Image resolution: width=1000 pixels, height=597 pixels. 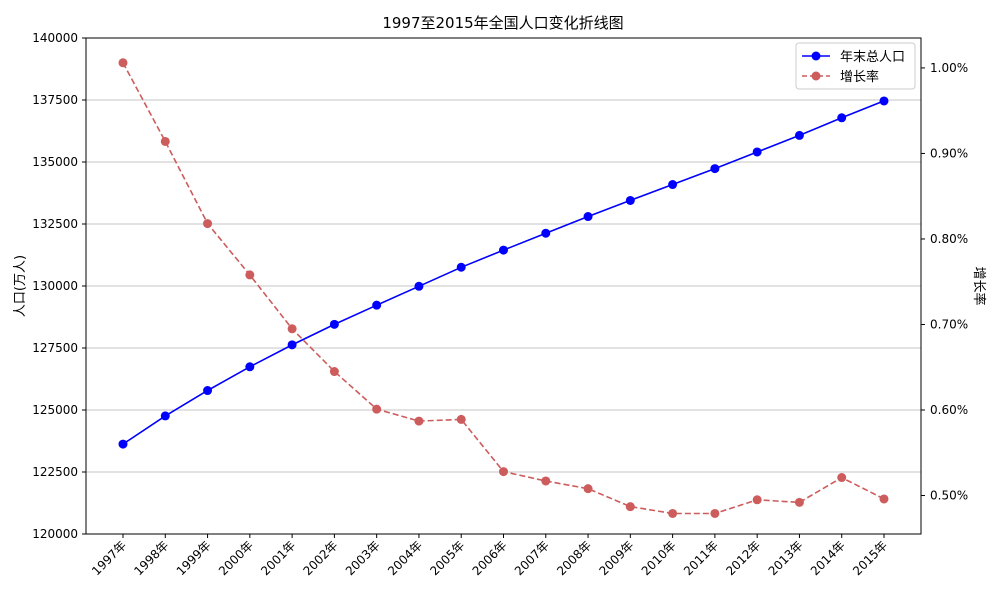 I want to click on x-tick-label: 2014年, so click(x=828, y=558).